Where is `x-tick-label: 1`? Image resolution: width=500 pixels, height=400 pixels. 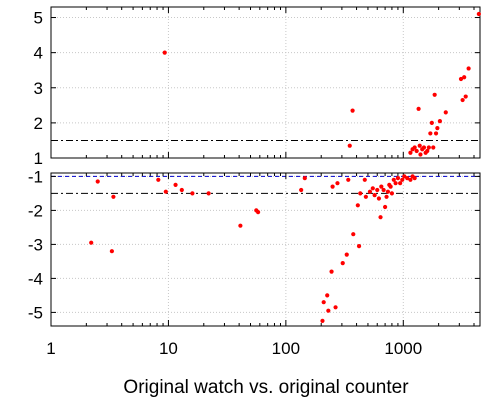 x-tick-label: 1 is located at coordinates (50, 348).